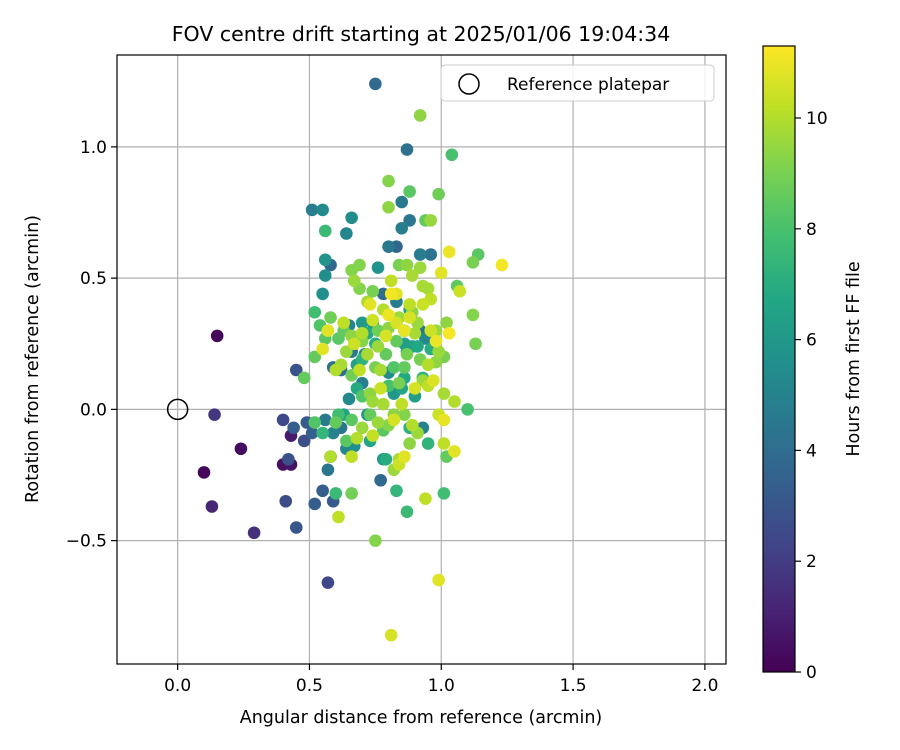  I want to click on reference-marker-group, so click(177, 409).